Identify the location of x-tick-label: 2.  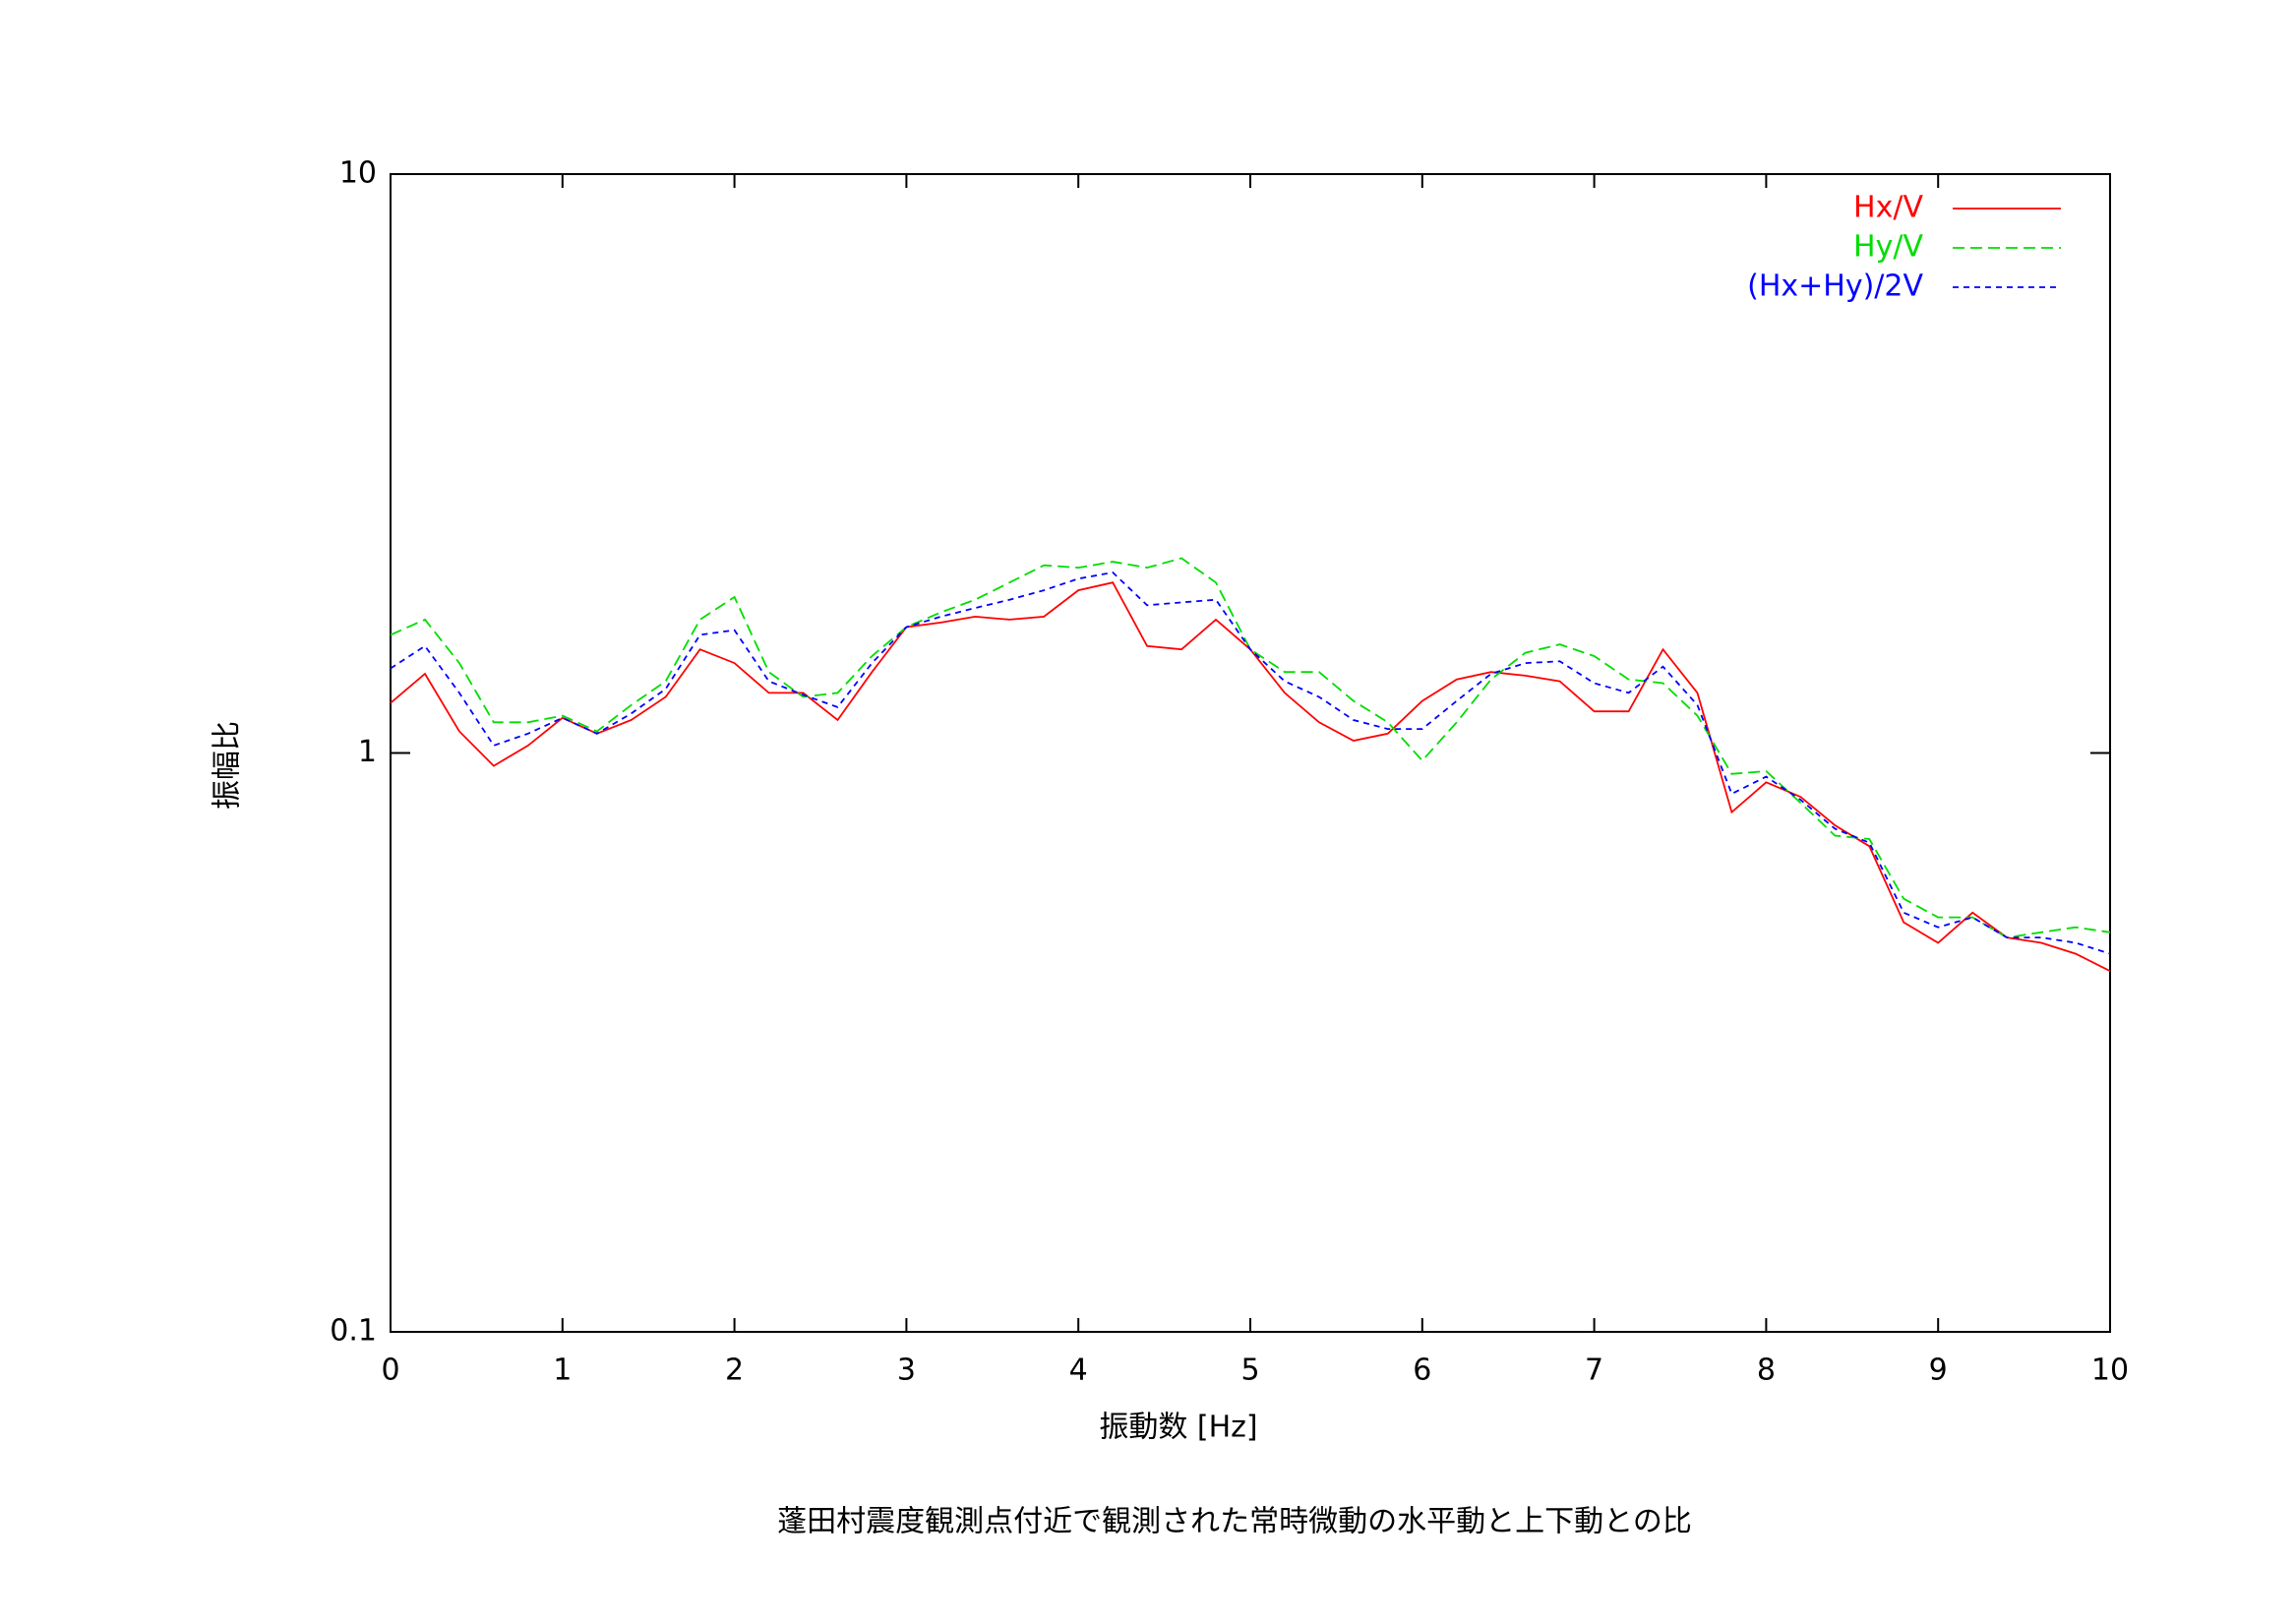
(734, 1370).